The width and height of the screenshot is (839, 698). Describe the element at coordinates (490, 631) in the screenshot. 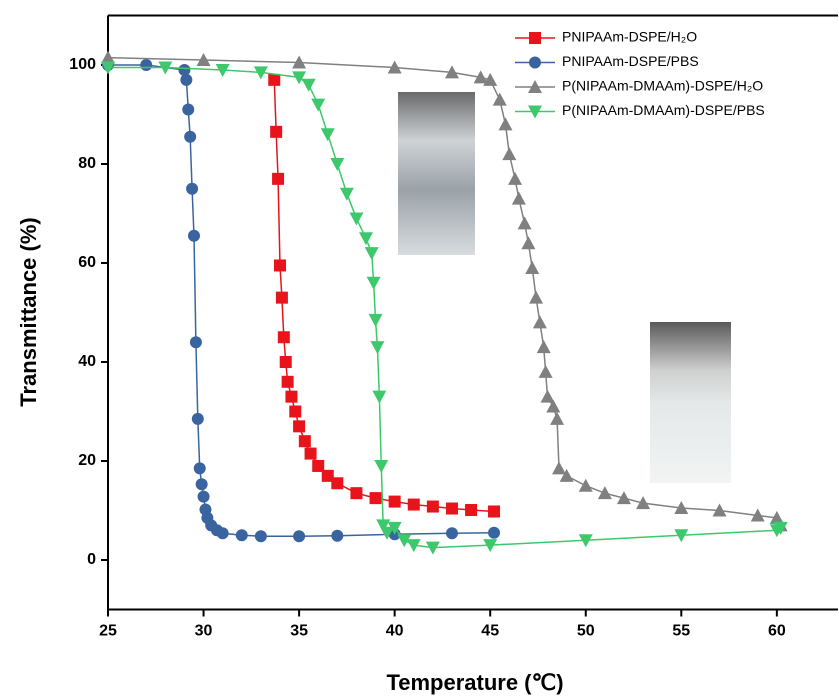

I see `x-tick-label: 45` at that location.